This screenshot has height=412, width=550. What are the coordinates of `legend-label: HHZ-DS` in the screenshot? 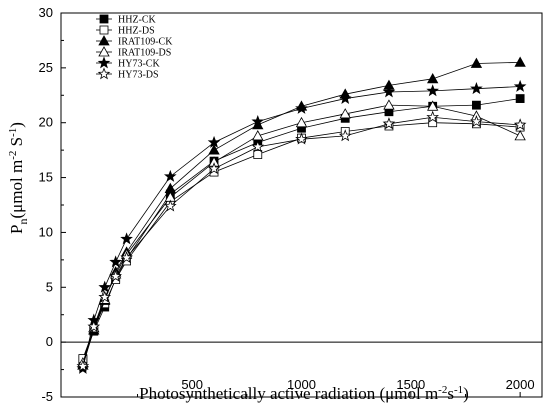 It's located at (136, 31).